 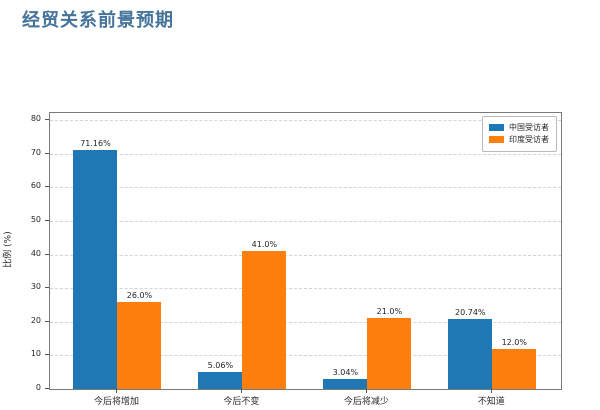 I want to click on chart-legend: 中国受访者印度受访者, so click(x=519, y=134).